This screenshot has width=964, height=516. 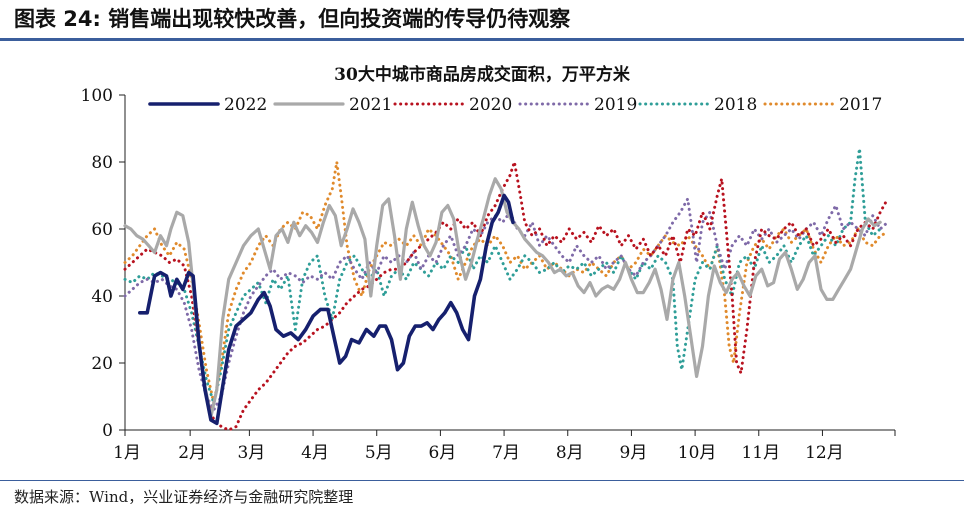 What do you see at coordinates (824, 453) in the screenshot?
I see `x-tick-label: 12月` at bounding box center [824, 453].